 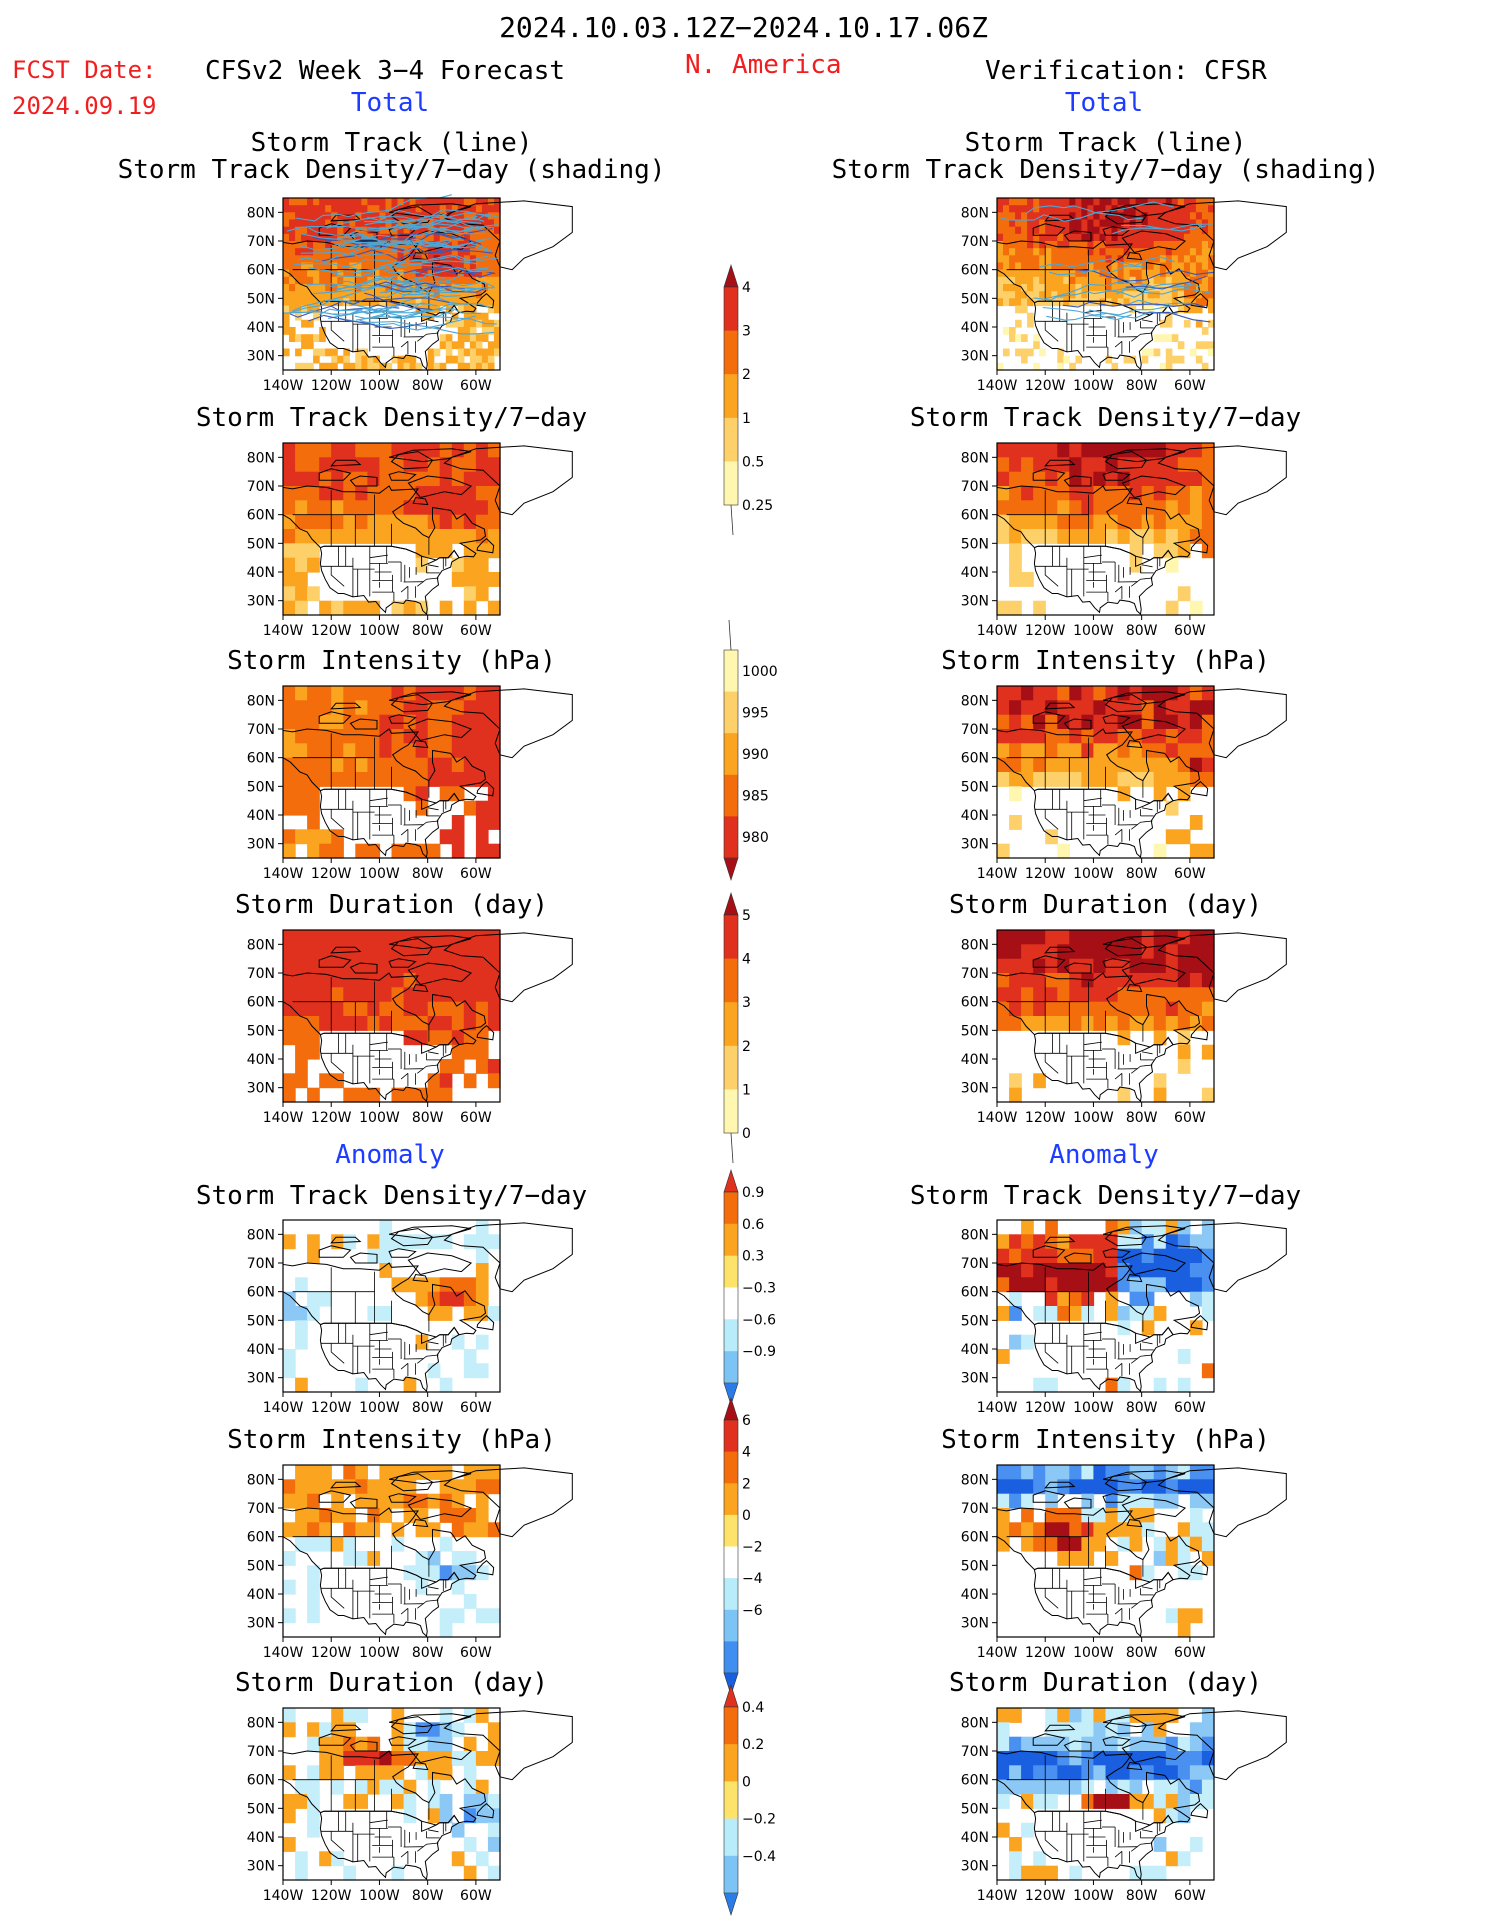 I want to click on storm-track-line, so click(x=419, y=247).